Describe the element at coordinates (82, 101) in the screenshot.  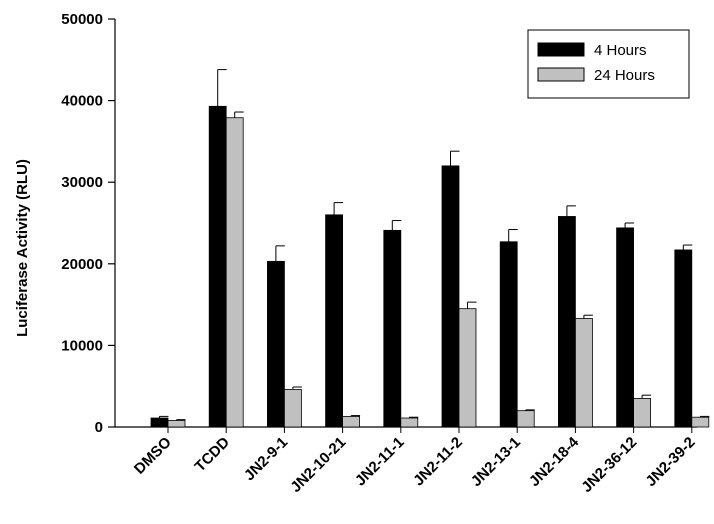
I see `y-tick-label: 40000` at that location.